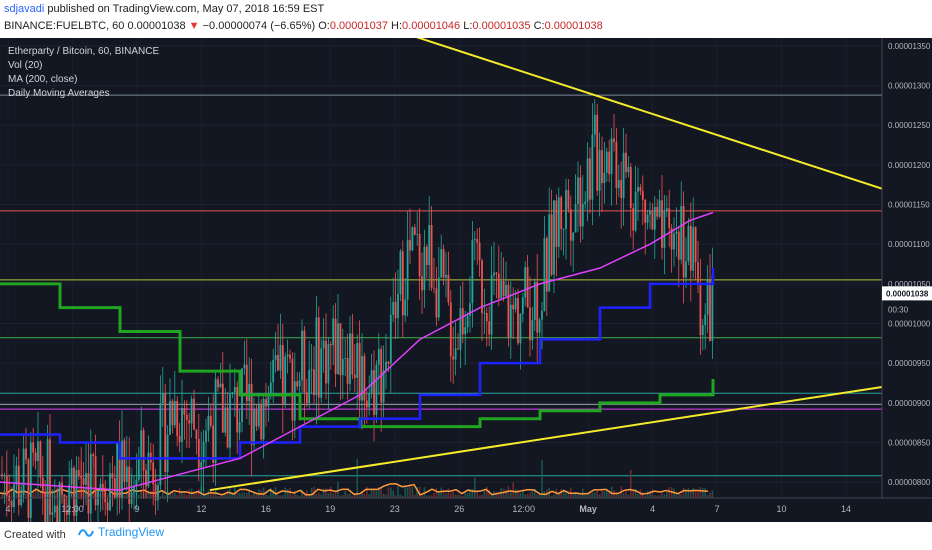 This screenshot has width=932, height=550. Describe the element at coordinates (846, 509) in the screenshot. I see `time-tick-label: 14` at that location.